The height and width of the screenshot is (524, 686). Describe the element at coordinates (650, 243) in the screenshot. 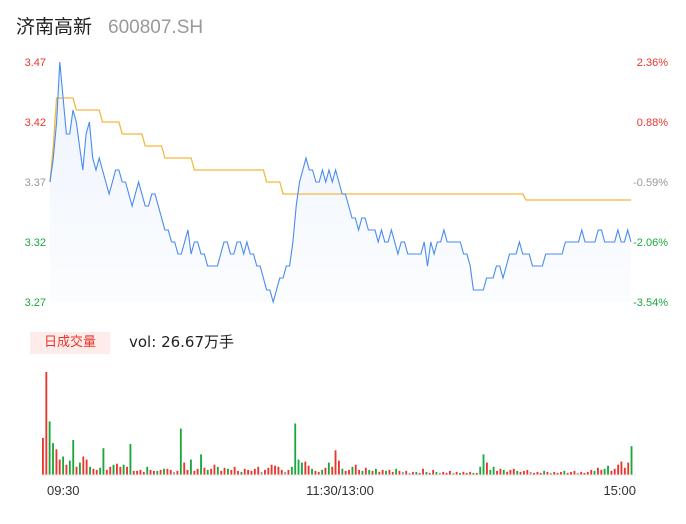

I see `pct-tick-label: -2.06%` at that location.